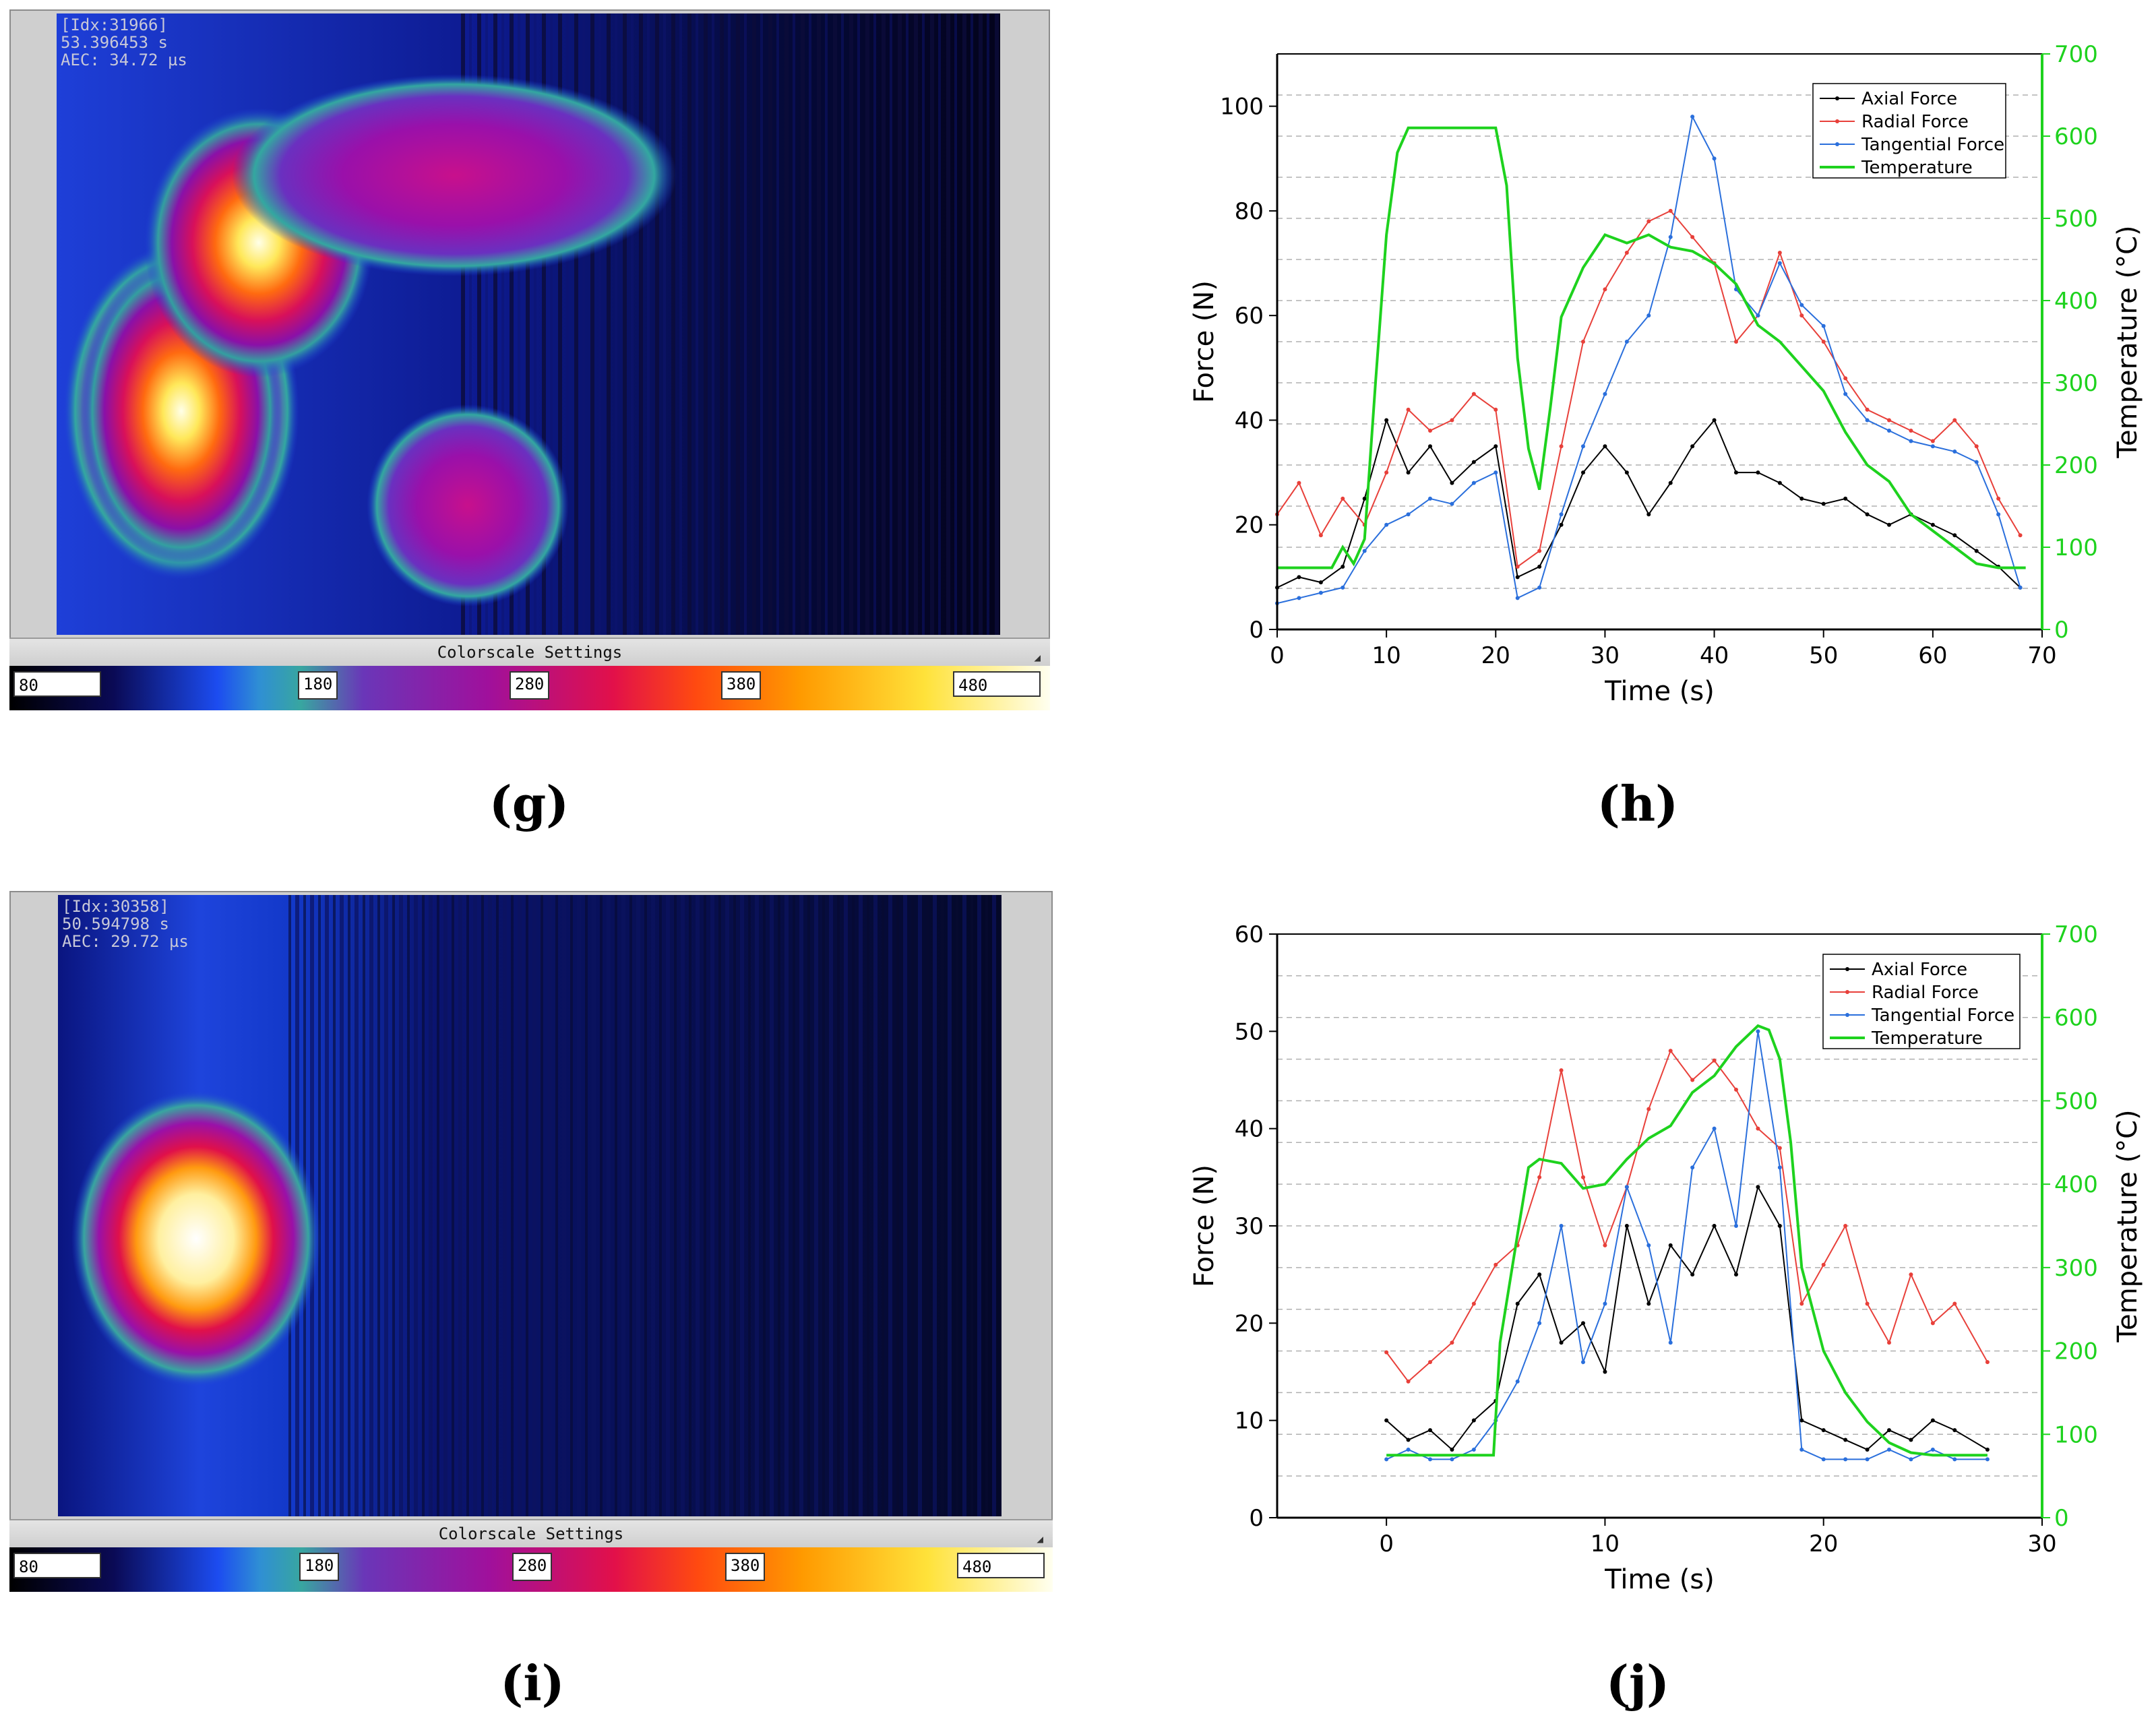 The height and width of the screenshot is (1732, 2156). Describe the element at coordinates (1659, 691) in the screenshot. I see `x-axis-label: Time (s)` at that location.